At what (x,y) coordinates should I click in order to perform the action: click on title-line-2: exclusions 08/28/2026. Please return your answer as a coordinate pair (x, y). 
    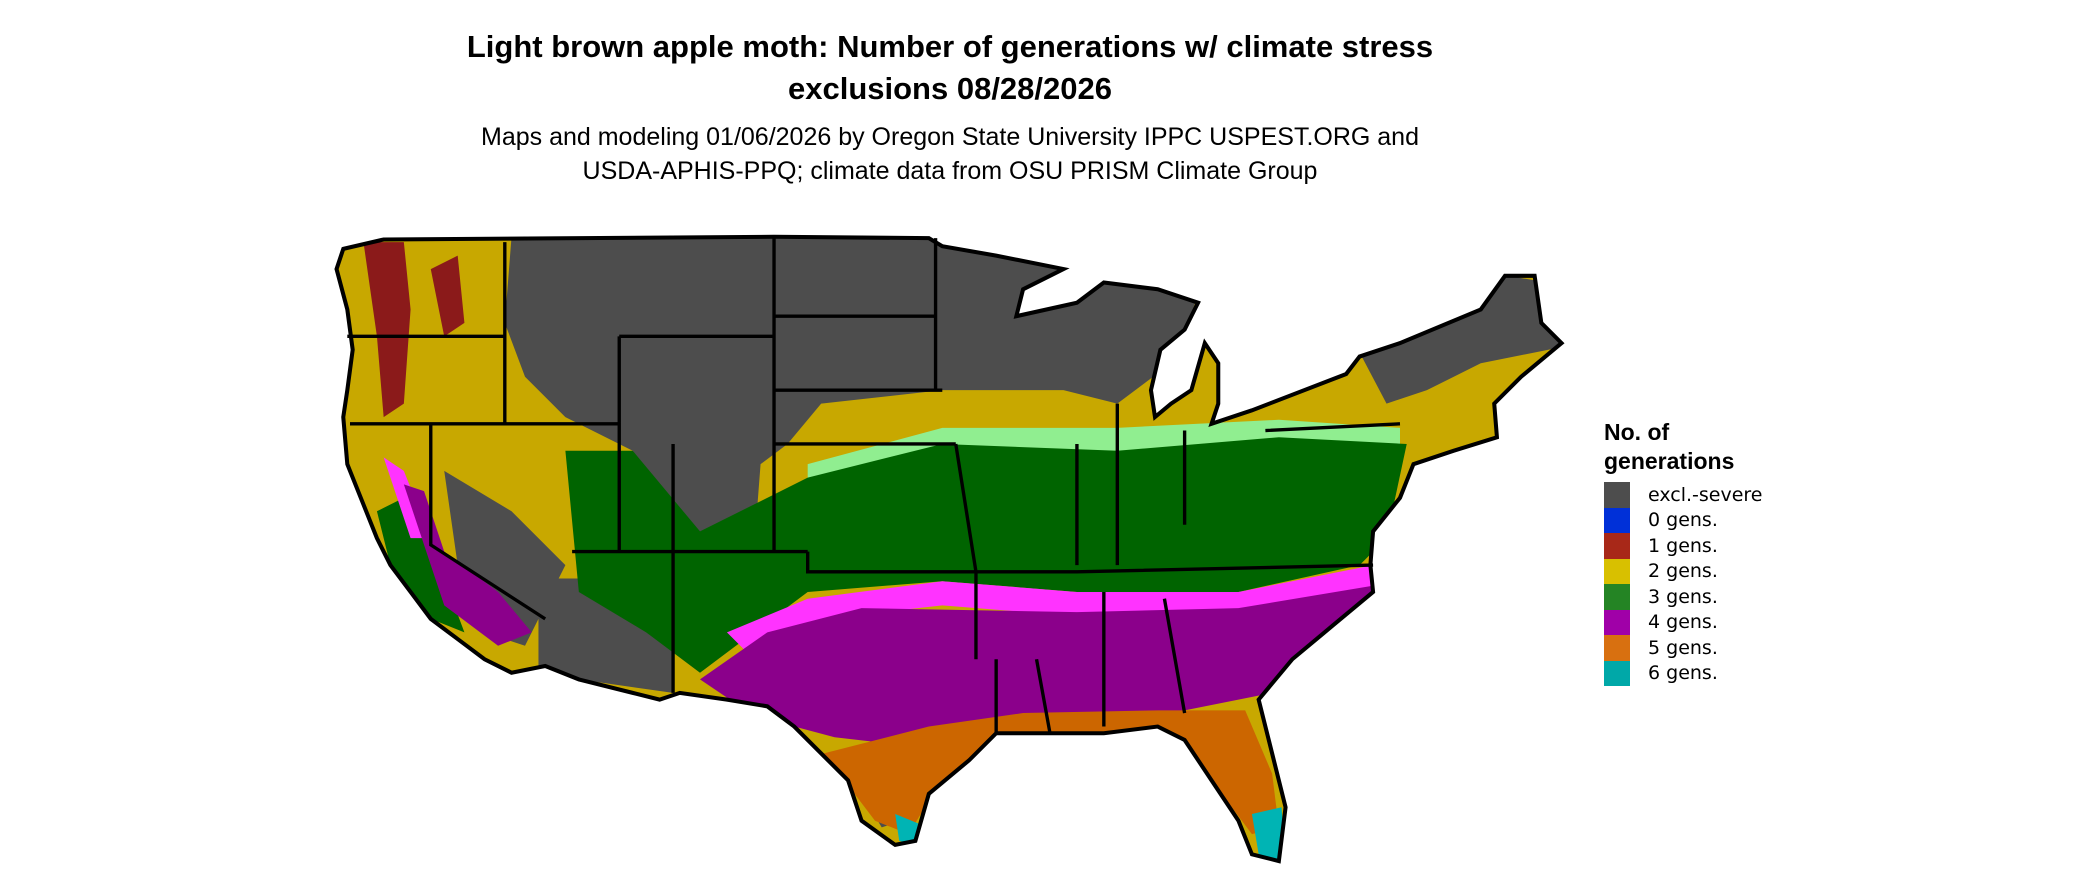
    Looking at the image, I should click on (949, 88).